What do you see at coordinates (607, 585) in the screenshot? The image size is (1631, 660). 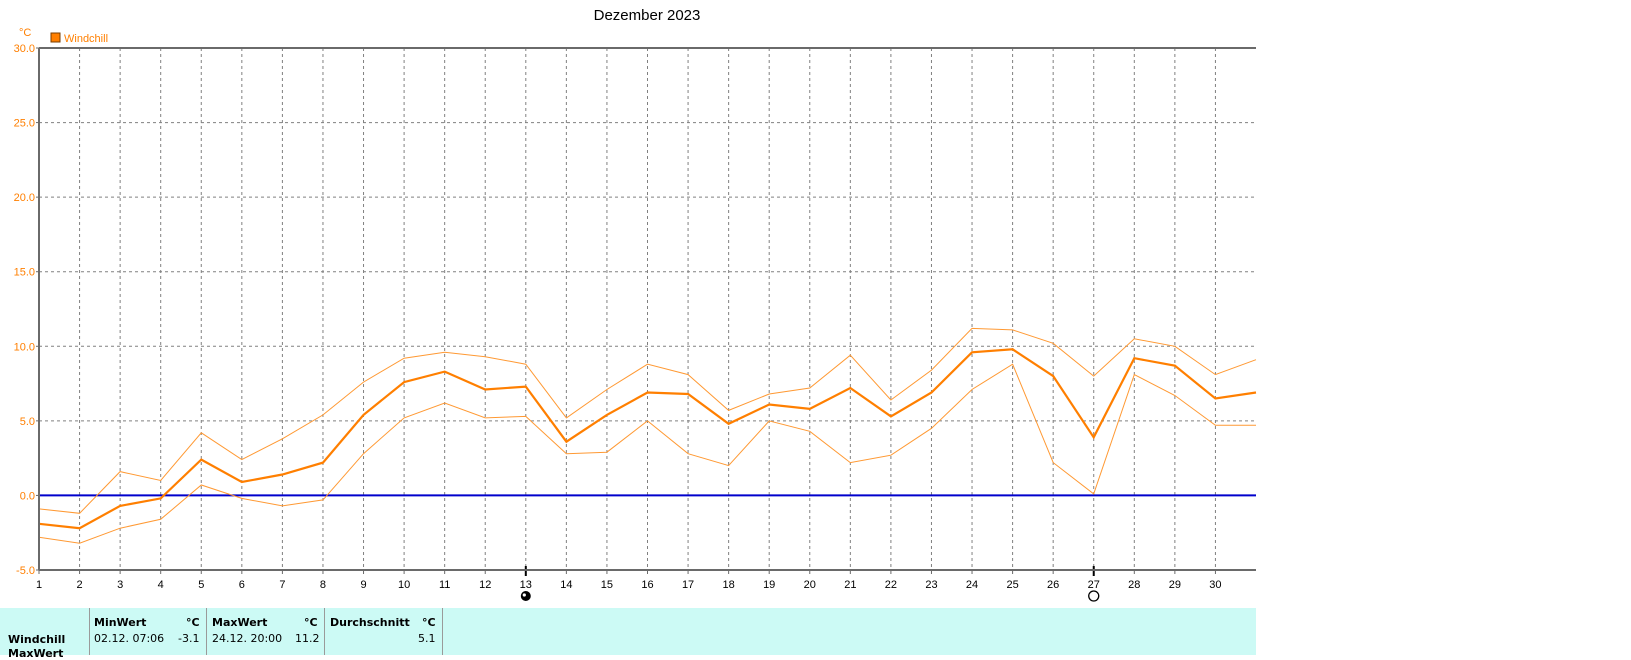 I see `x-tick-label: 15` at bounding box center [607, 585].